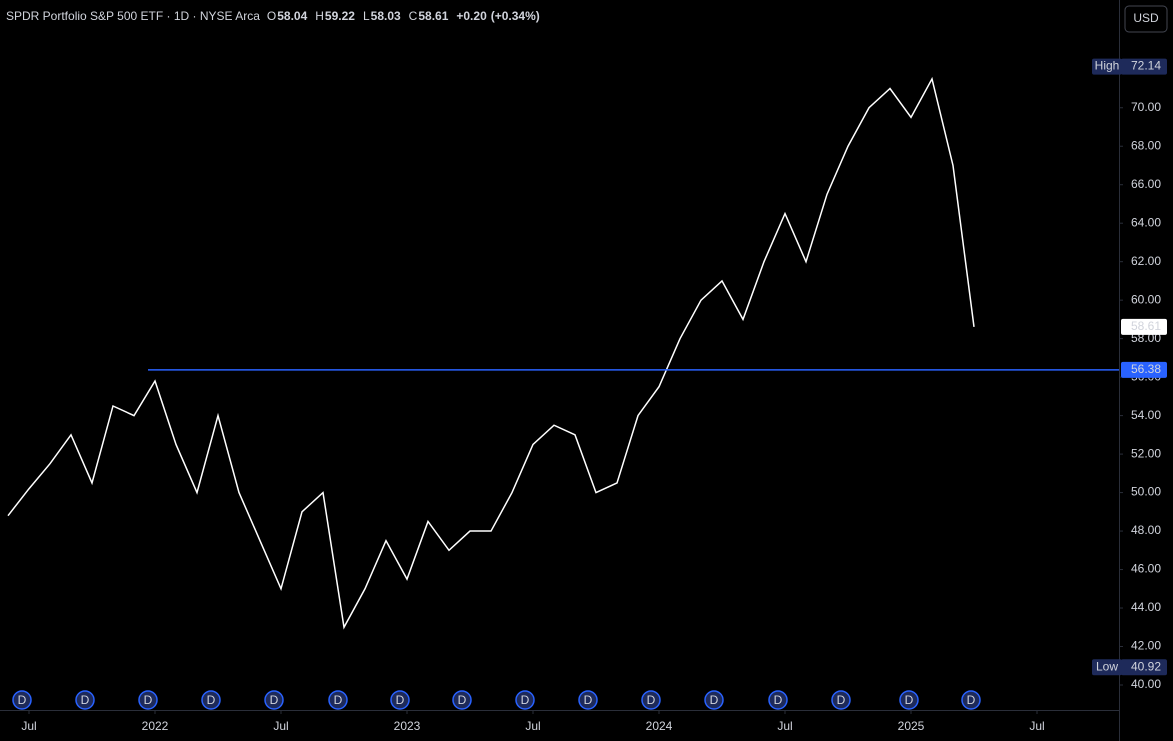  Describe the element at coordinates (413, 16) in the screenshot. I see `header-text: C` at that location.